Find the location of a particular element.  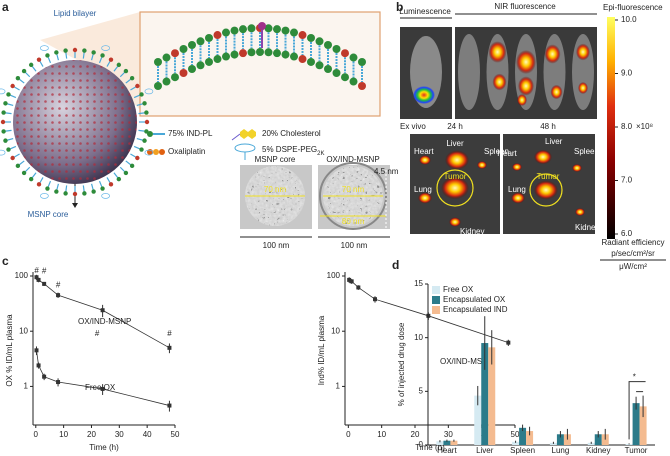

panel-label: b is located at coordinates (399, 7).